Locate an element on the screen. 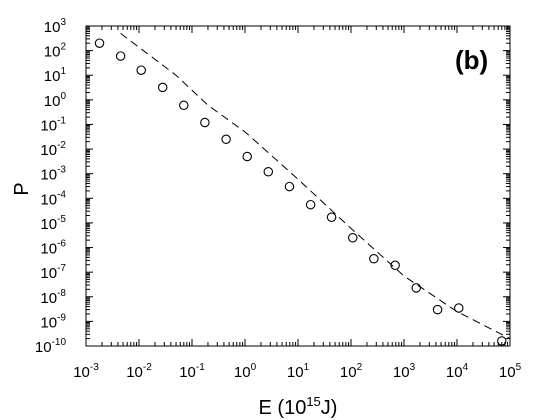  x-axis-label: E (1015J) is located at coordinates (298, 406).